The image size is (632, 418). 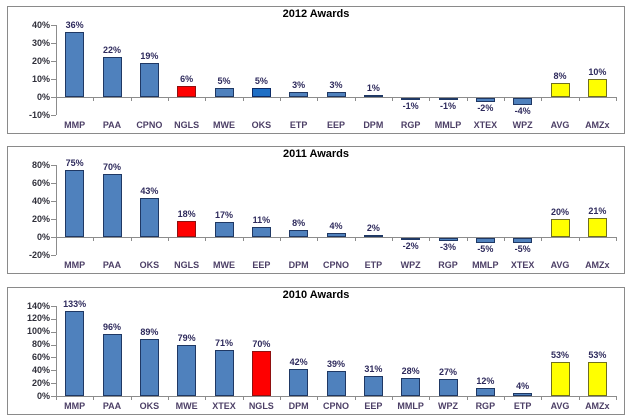 What do you see at coordinates (485, 248) in the screenshot?
I see `bar-value-label: -5%` at bounding box center [485, 248].